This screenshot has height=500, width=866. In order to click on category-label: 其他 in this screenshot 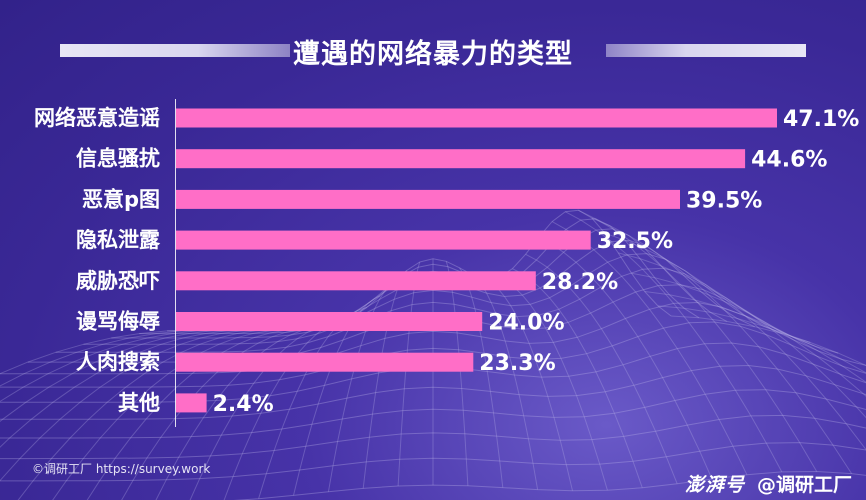, I will do `click(139, 403)`.